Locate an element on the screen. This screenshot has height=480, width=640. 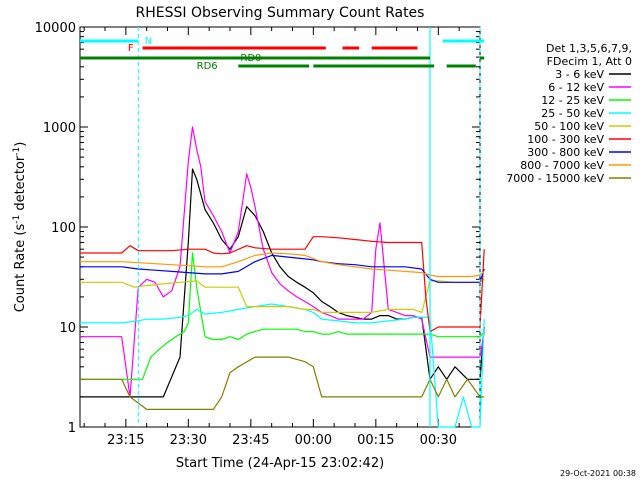
x-tick-label: 23:15 is located at coordinates (125, 440).